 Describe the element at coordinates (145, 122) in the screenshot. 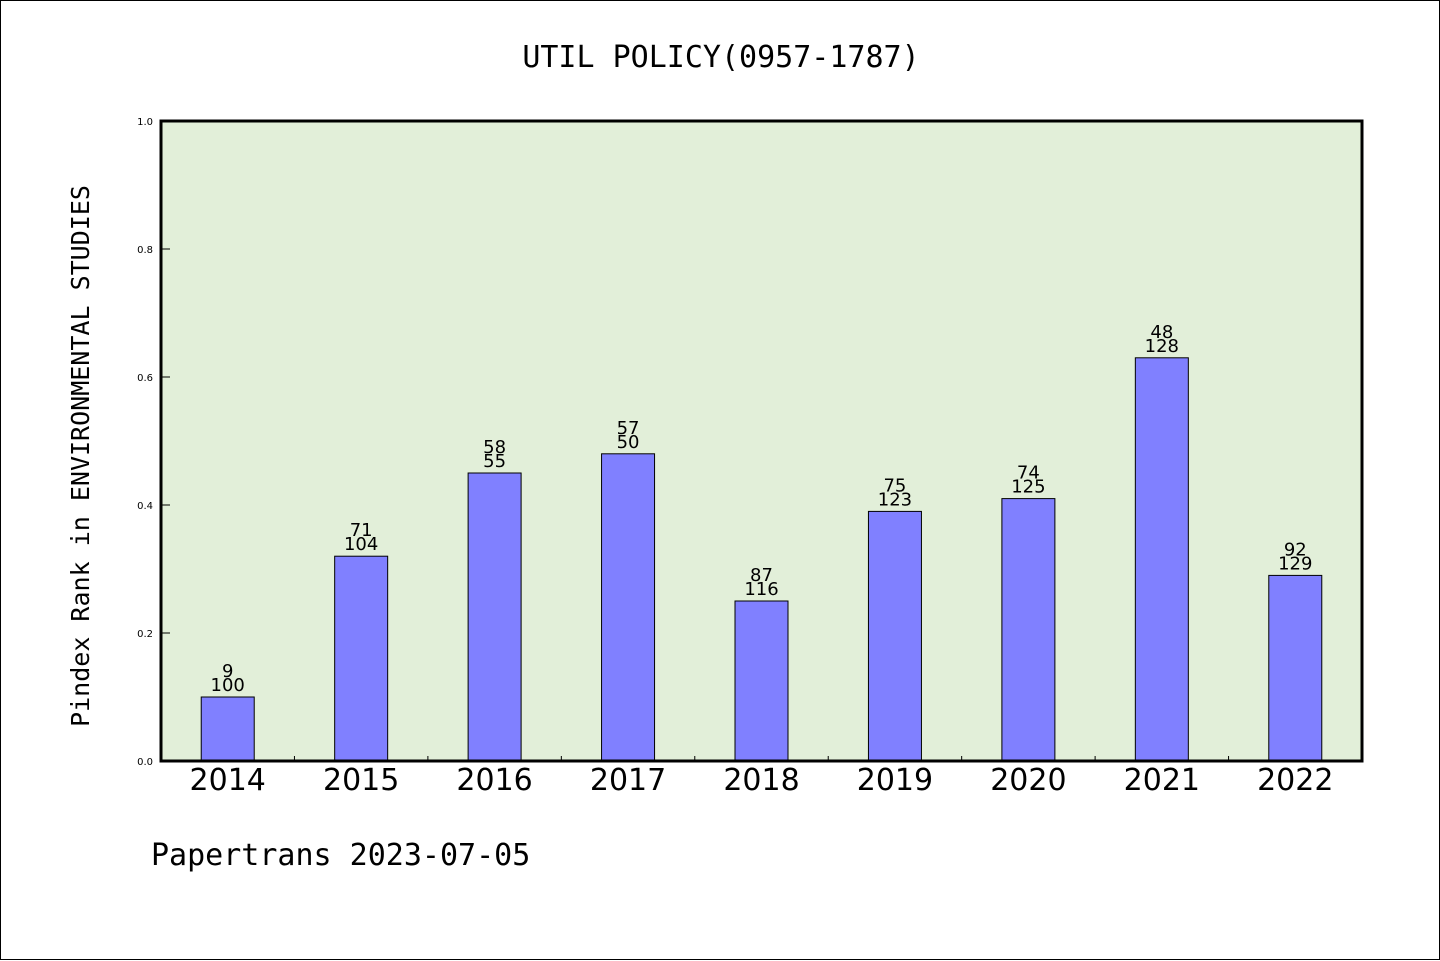

I see `y-tick-label: 1.0` at that location.